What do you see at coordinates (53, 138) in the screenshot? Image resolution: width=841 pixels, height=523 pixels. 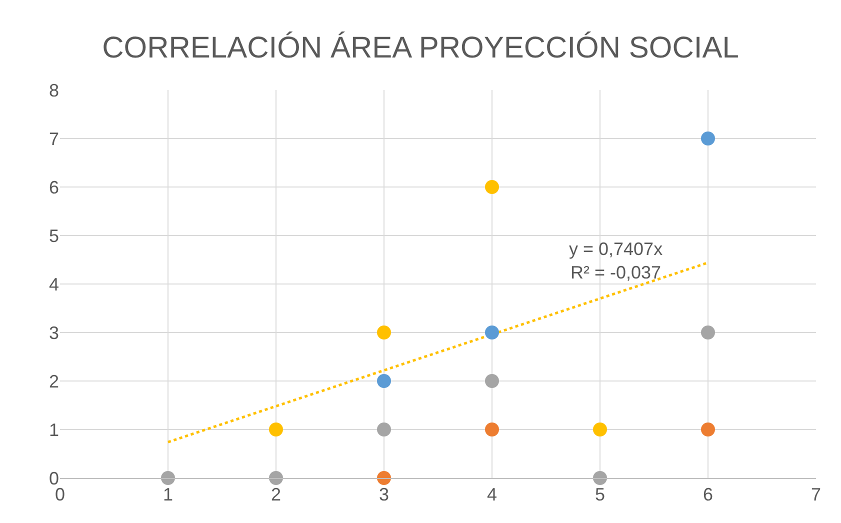 I see `y-tick-label: 7` at bounding box center [53, 138].